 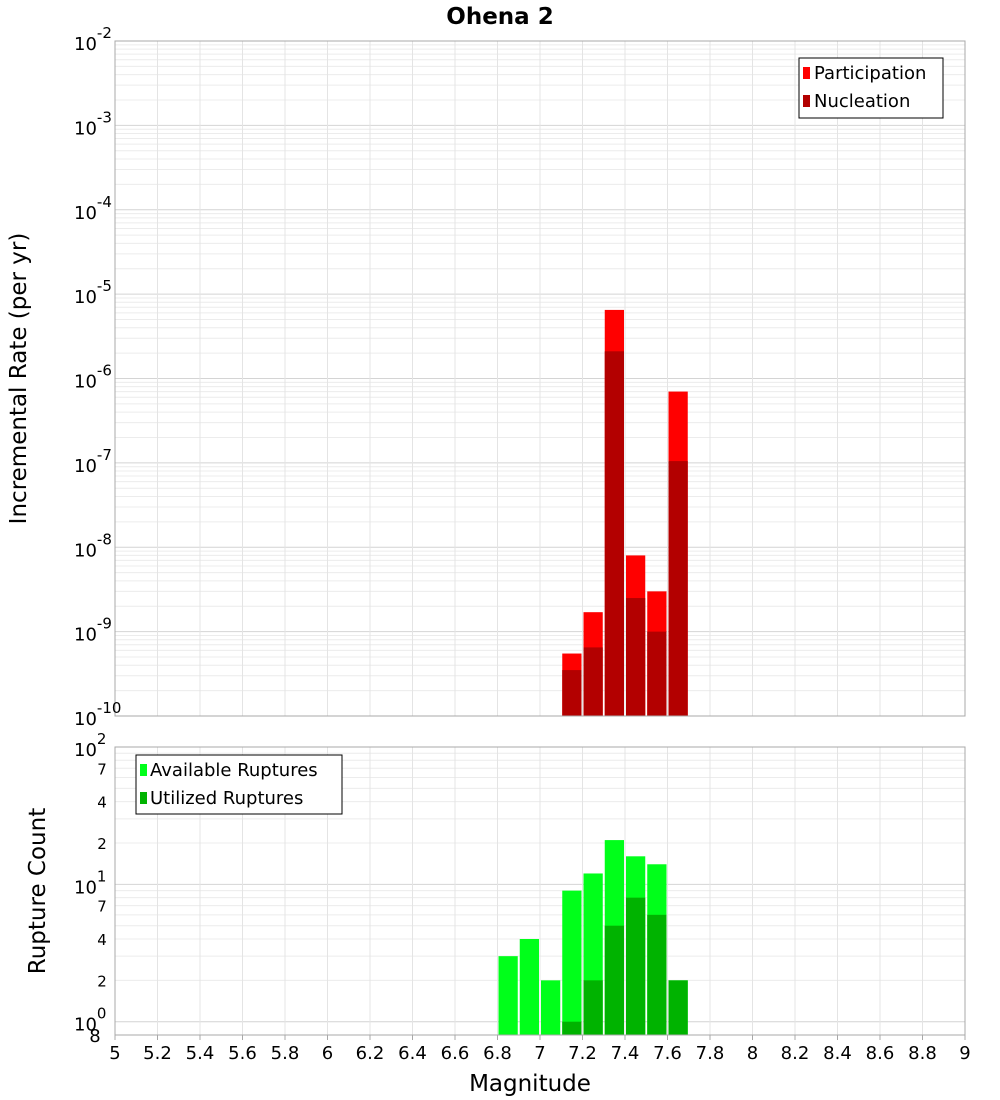 I want to click on x-tick-label: 7.2, so click(x=582, y=1053).